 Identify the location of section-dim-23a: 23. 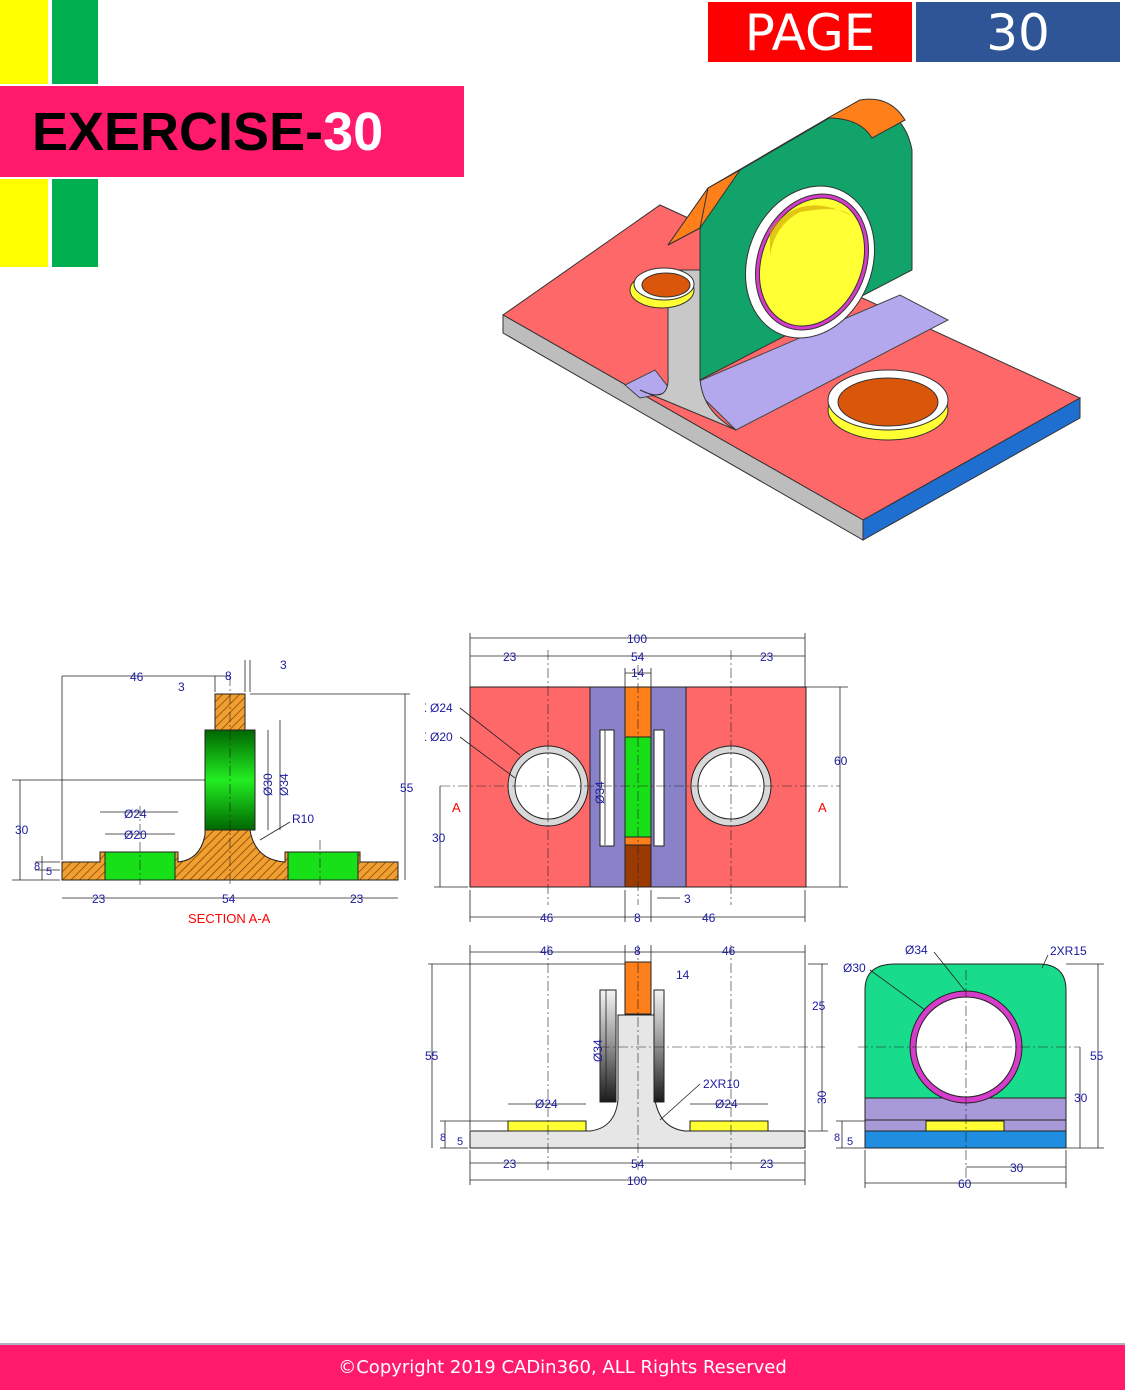
(99, 899).